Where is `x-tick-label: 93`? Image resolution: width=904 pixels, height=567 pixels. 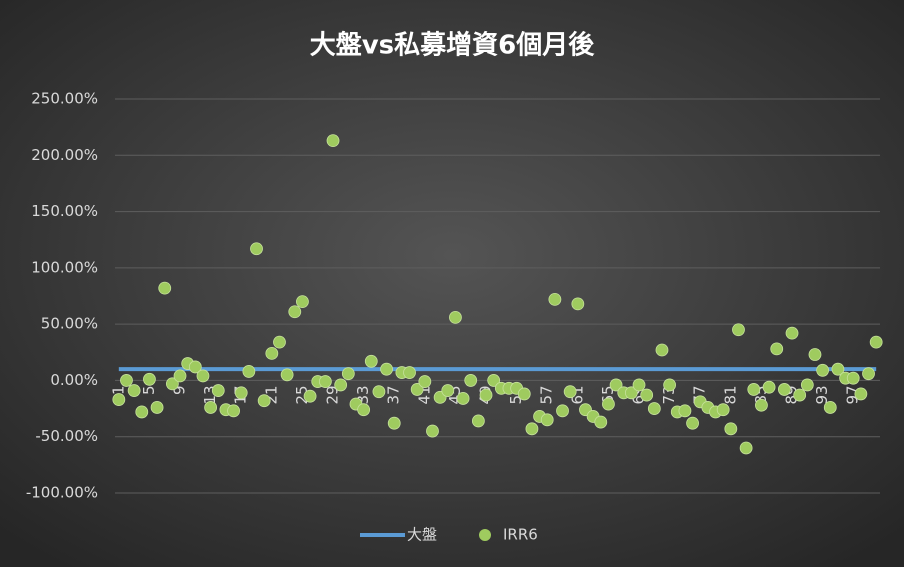 x-tick-label: 93 is located at coordinates (822, 394).